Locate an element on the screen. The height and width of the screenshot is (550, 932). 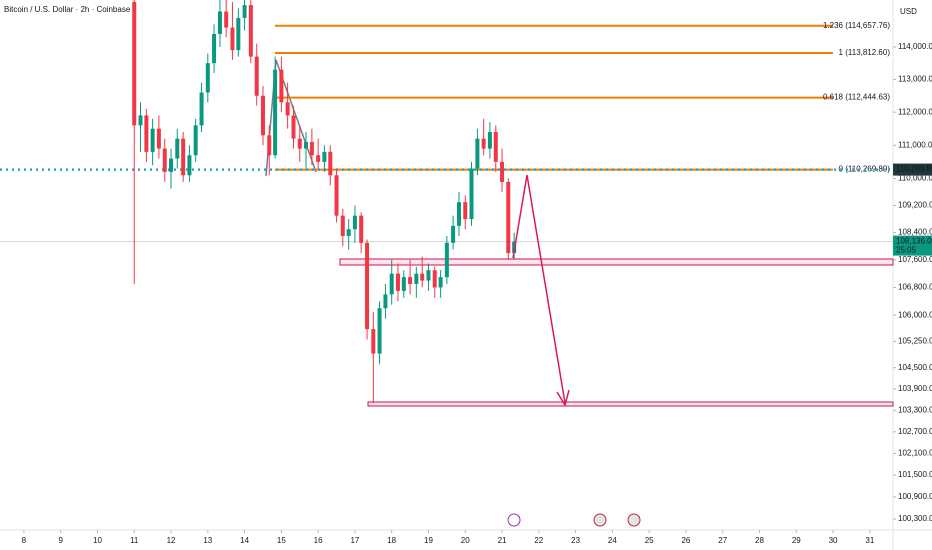
x-tick-label: 16 is located at coordinates (318, 540).